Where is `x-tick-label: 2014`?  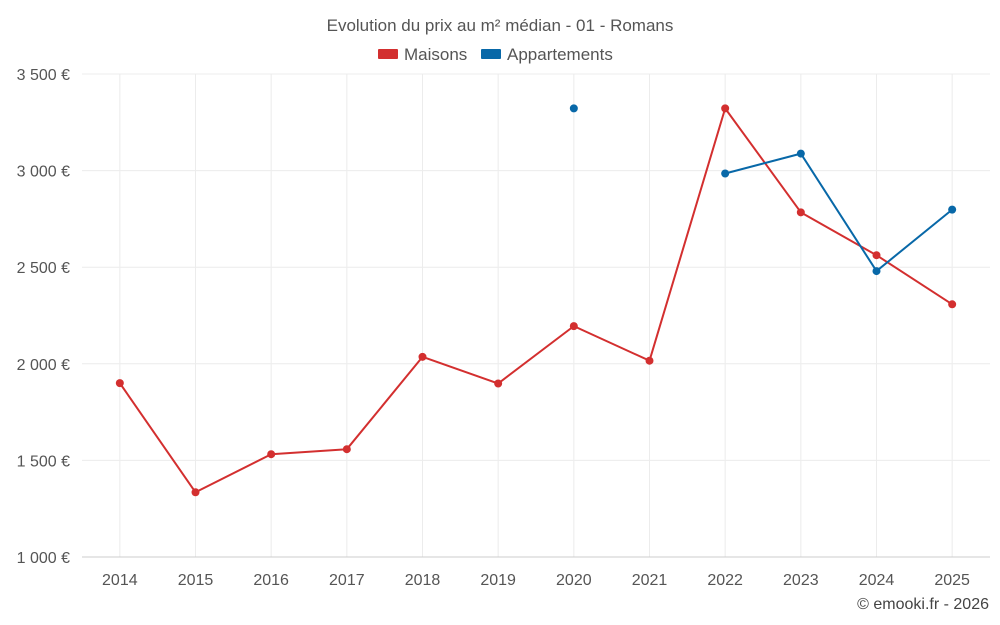
x-tick-label: 2014 is located at coordinates (120, 580).